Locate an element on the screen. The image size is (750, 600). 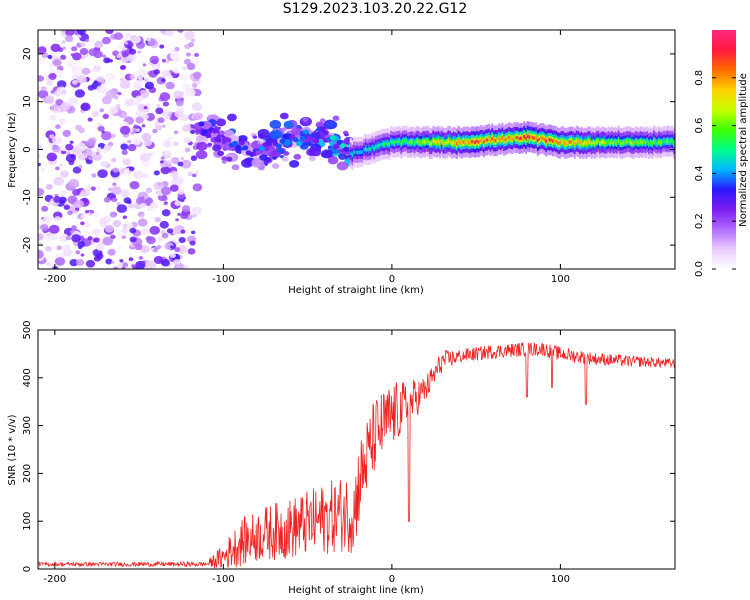
y-tick-label: 200 is located at coordinates (27, 473).